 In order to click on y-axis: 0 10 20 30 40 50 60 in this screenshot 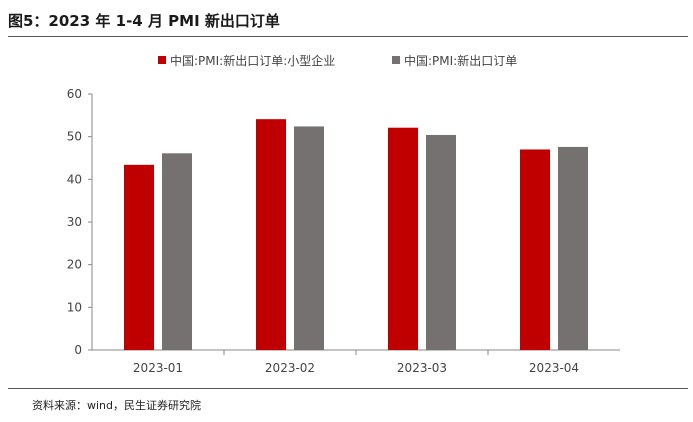, I will do `click(80, 222)`.